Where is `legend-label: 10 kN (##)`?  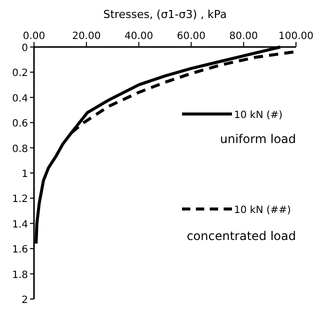 legend-label: 10 kN (##) is located at coordinates (263, 210).